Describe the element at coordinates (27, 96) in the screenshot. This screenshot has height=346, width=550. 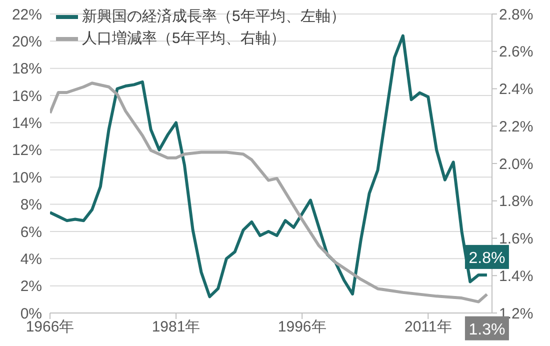
I see `y-tick-label: 16%` at that location.